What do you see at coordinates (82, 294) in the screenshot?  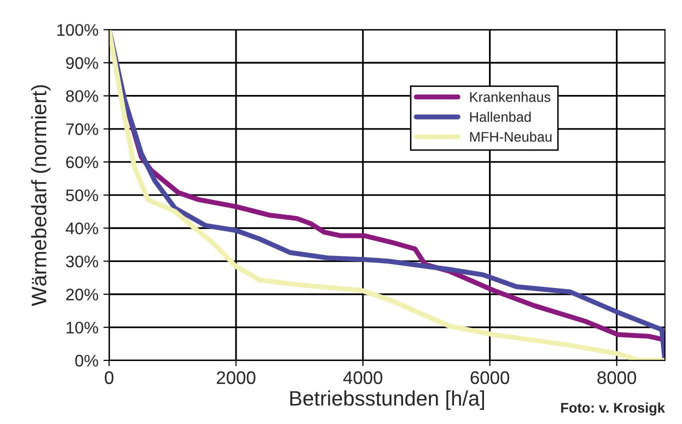 I see `y-tick-label: 20%` at bounding box center [82, 294].